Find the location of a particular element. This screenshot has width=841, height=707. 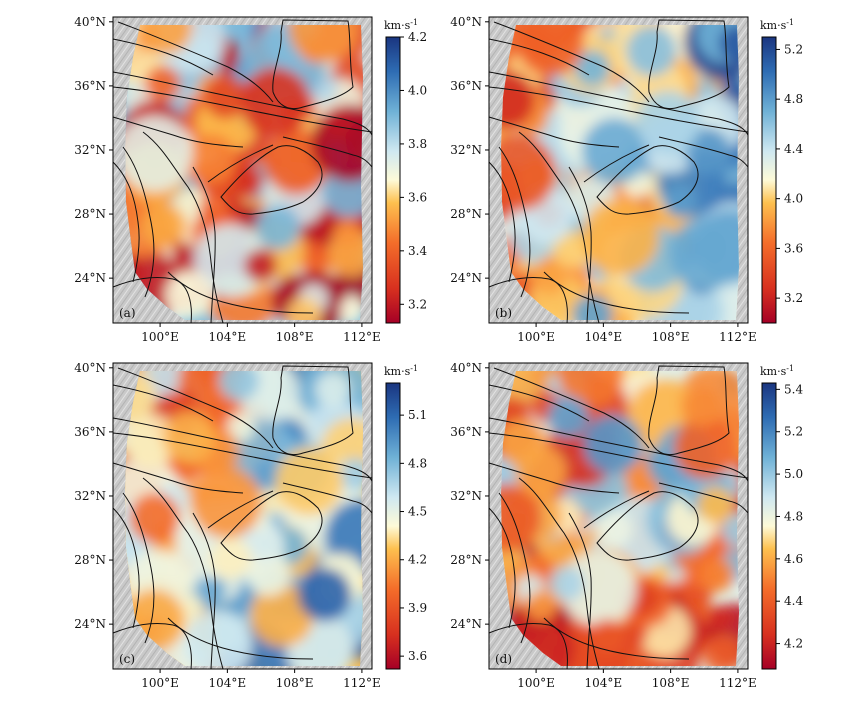

colorbar-unit: km·s-1 is located at coordinates (777, 25).